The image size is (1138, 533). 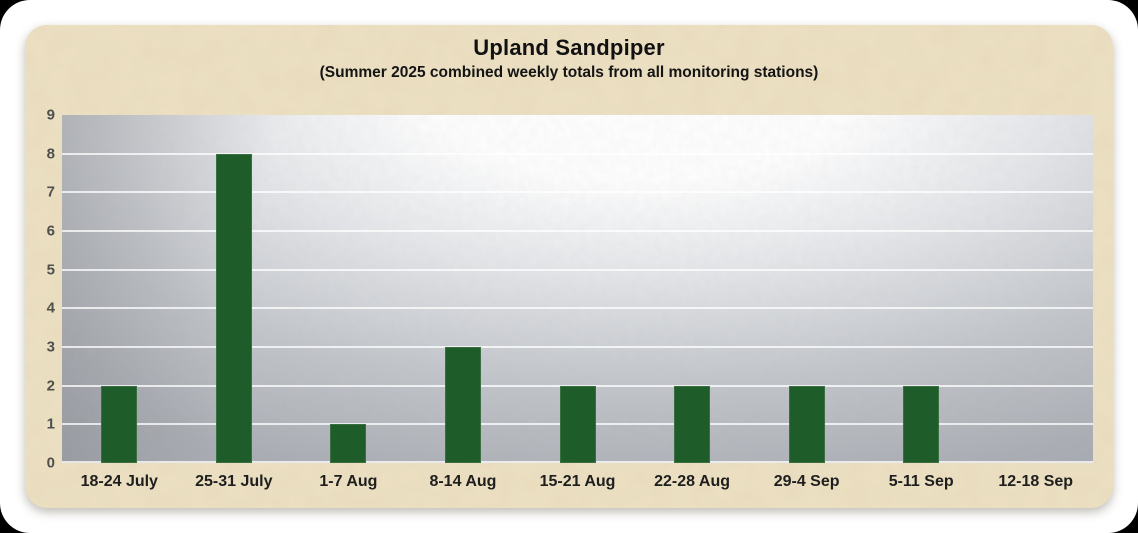 What do you see at coordinates (348, 481) in the screenshot?
I see `x-tick-label-1-7 Aug: 1-7 Aug` at bounding box center [348, 481].